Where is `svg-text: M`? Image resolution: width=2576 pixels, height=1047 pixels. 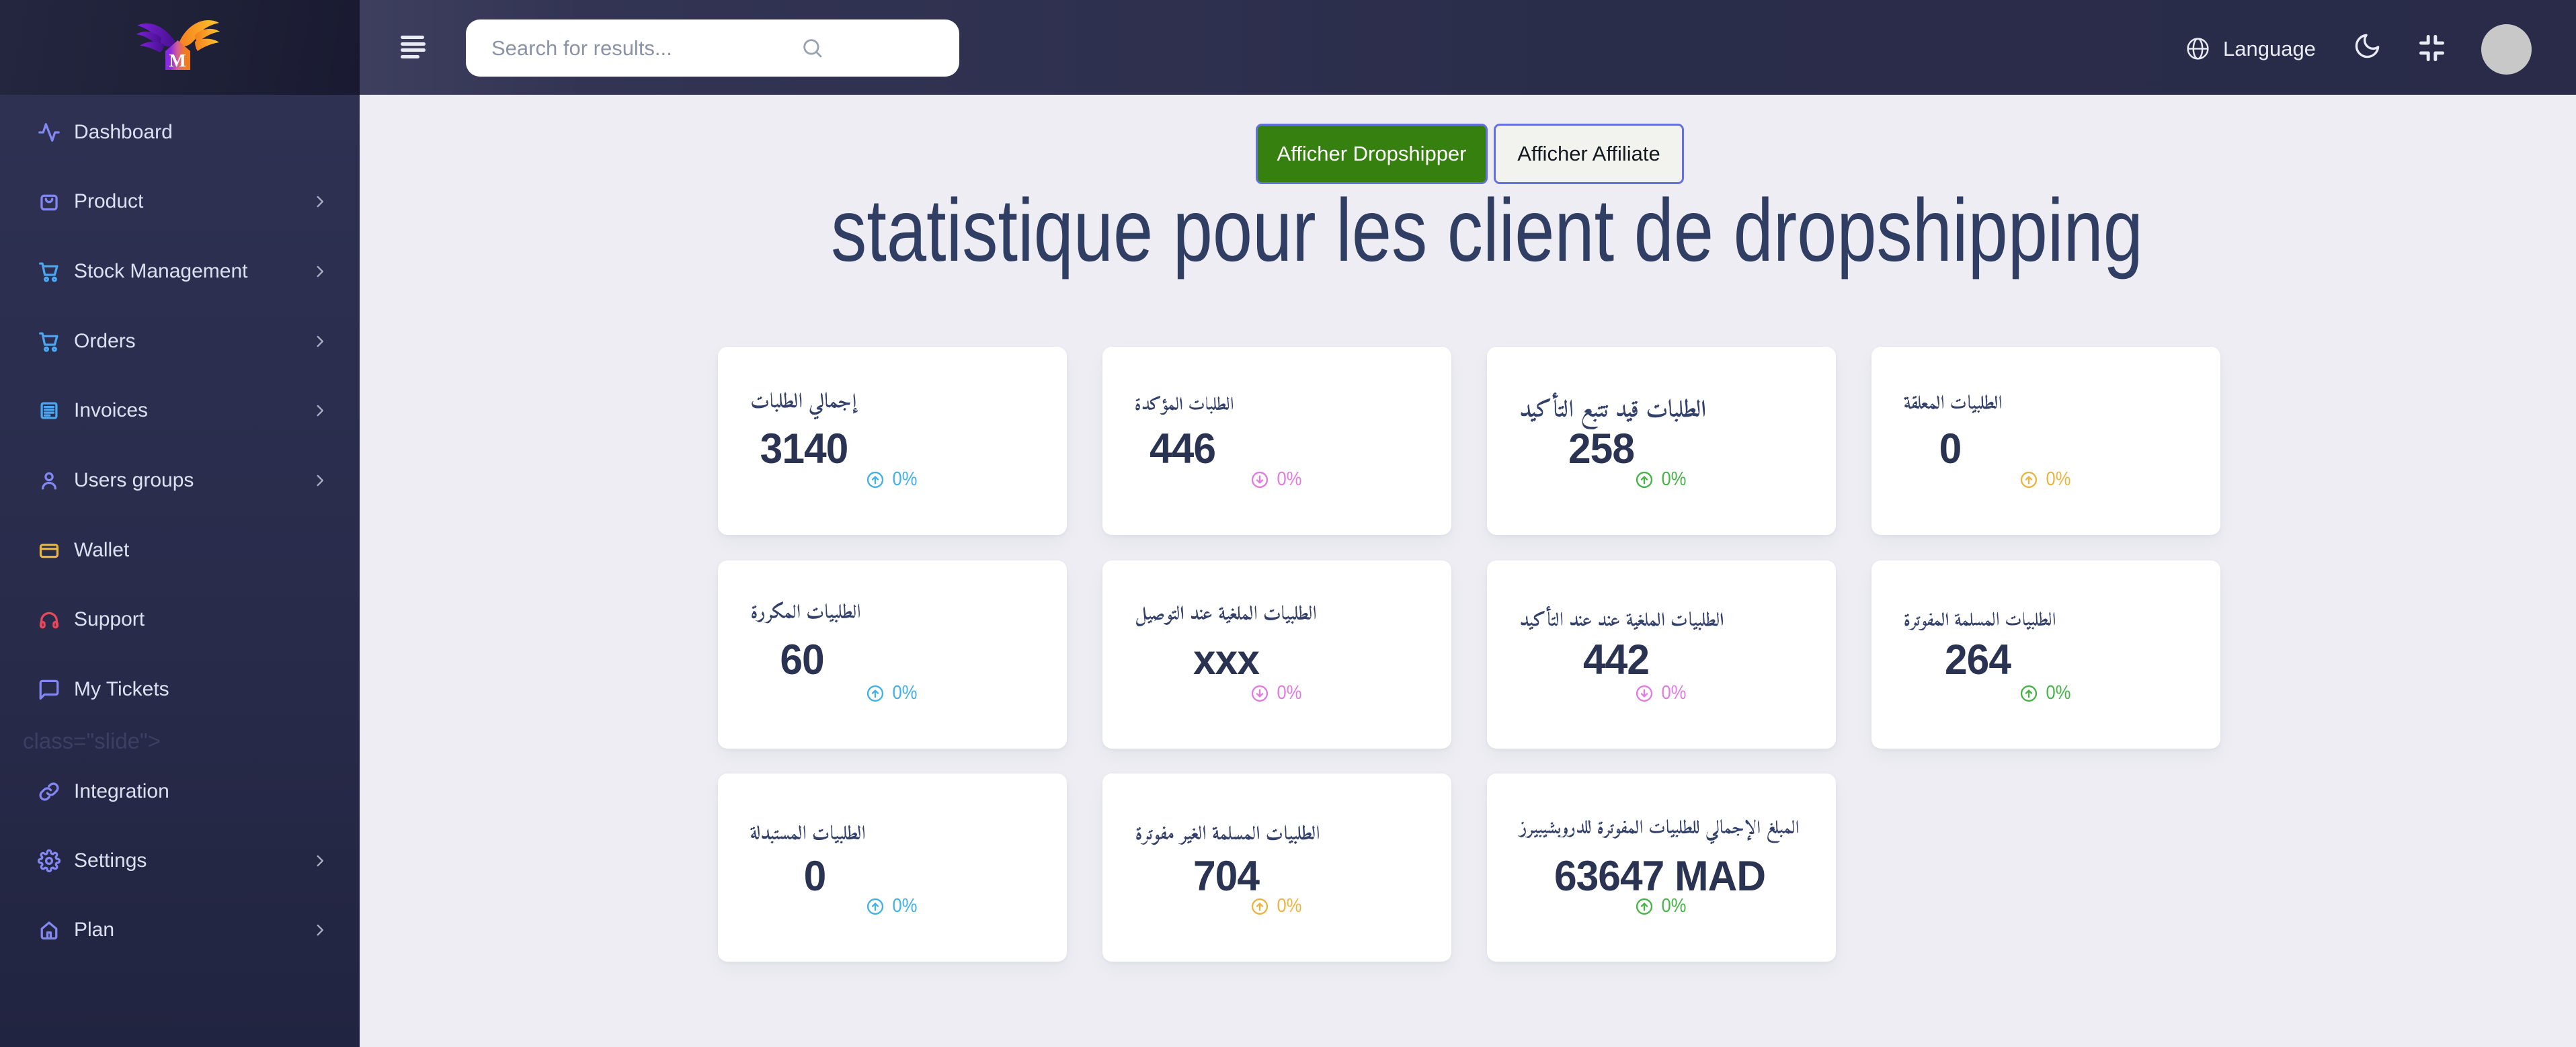
svg-text: M is located at coordinates (177, 61).